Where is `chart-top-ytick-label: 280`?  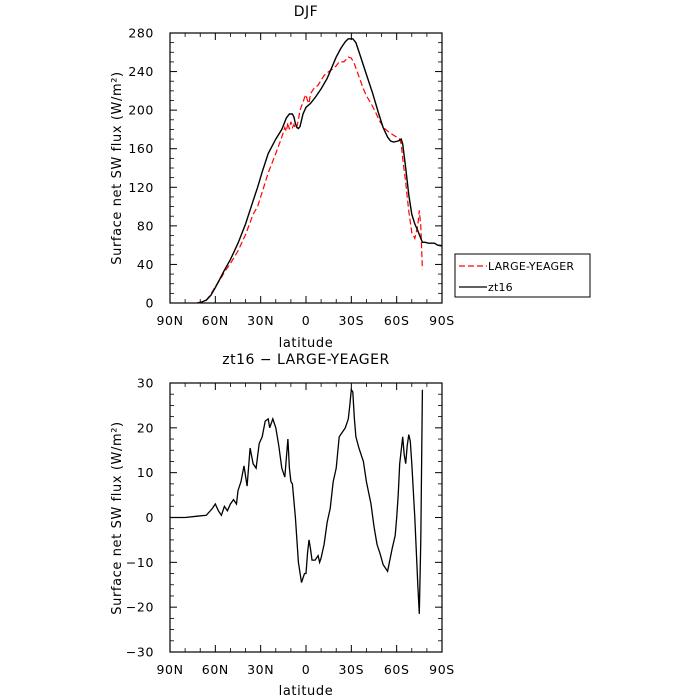 chart-top-ytick-label: 280 is located at coordinates (141, 33).